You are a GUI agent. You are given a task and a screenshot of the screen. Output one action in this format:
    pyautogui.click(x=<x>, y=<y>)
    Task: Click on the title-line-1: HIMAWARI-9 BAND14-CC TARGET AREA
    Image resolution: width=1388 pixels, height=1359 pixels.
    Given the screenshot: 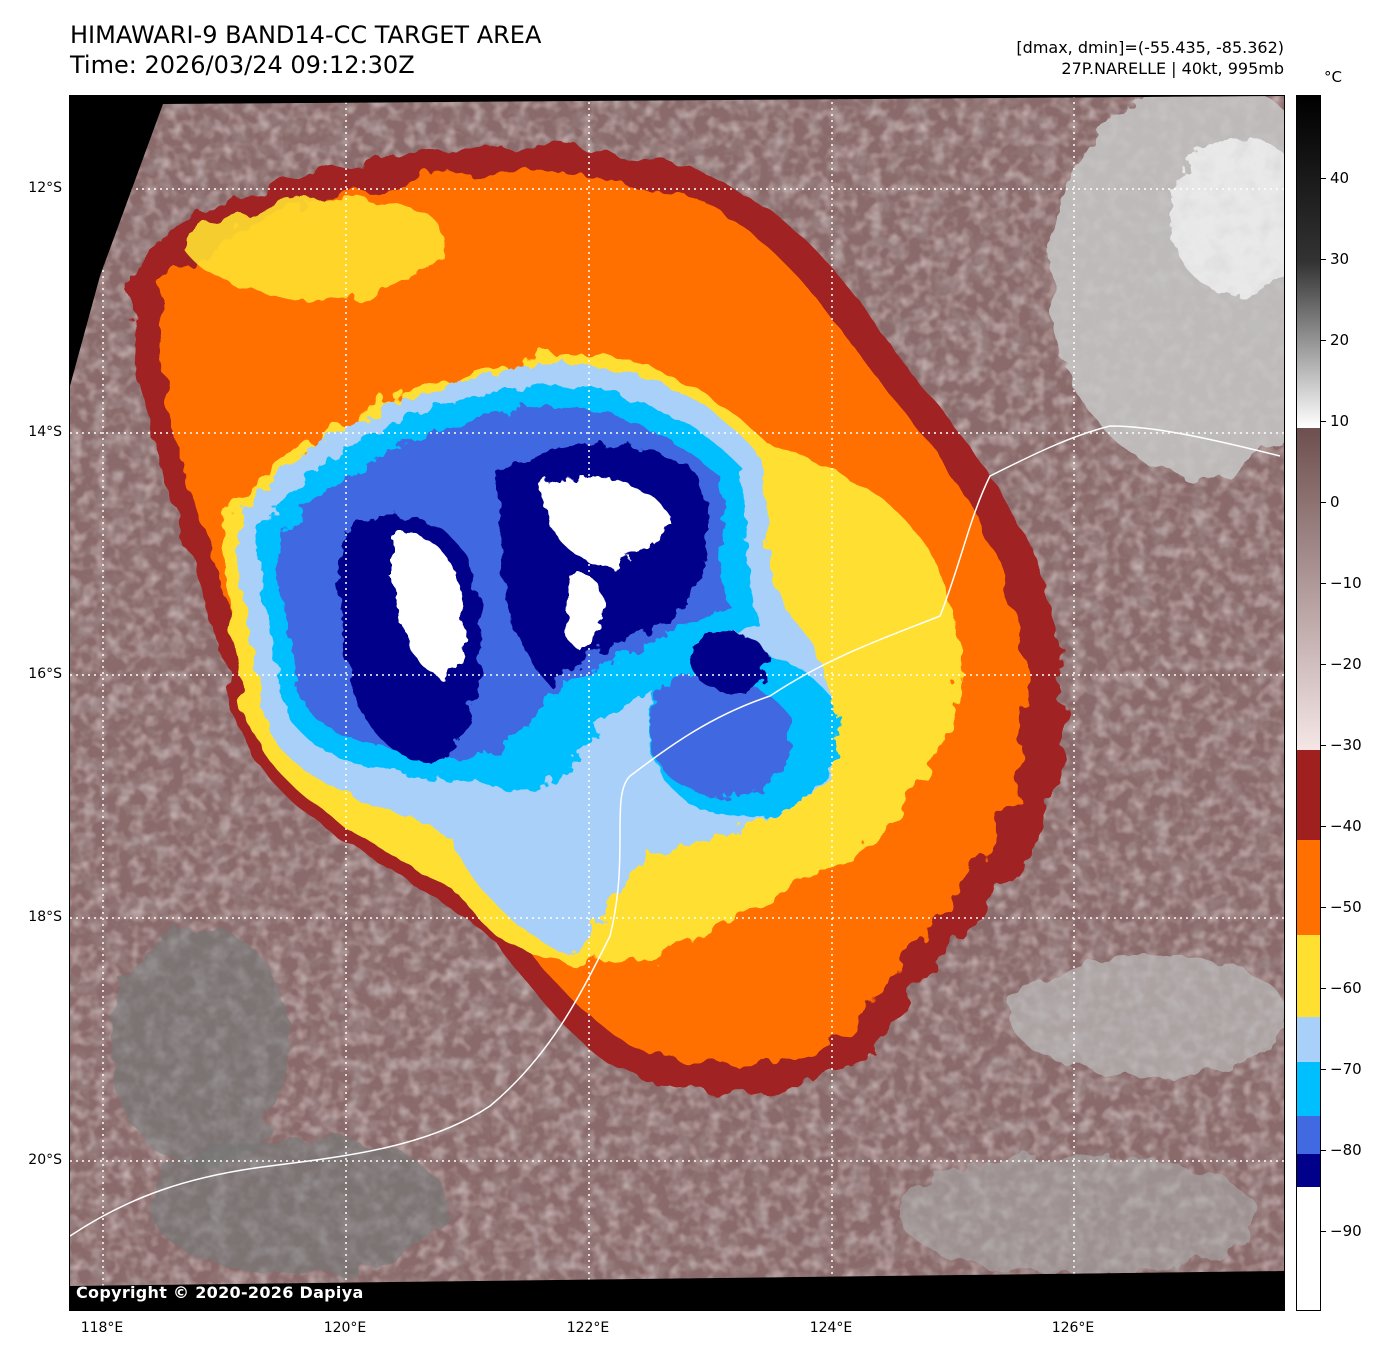 What is the action you would take?
    pyautogui.click(x=306, y=35)
    